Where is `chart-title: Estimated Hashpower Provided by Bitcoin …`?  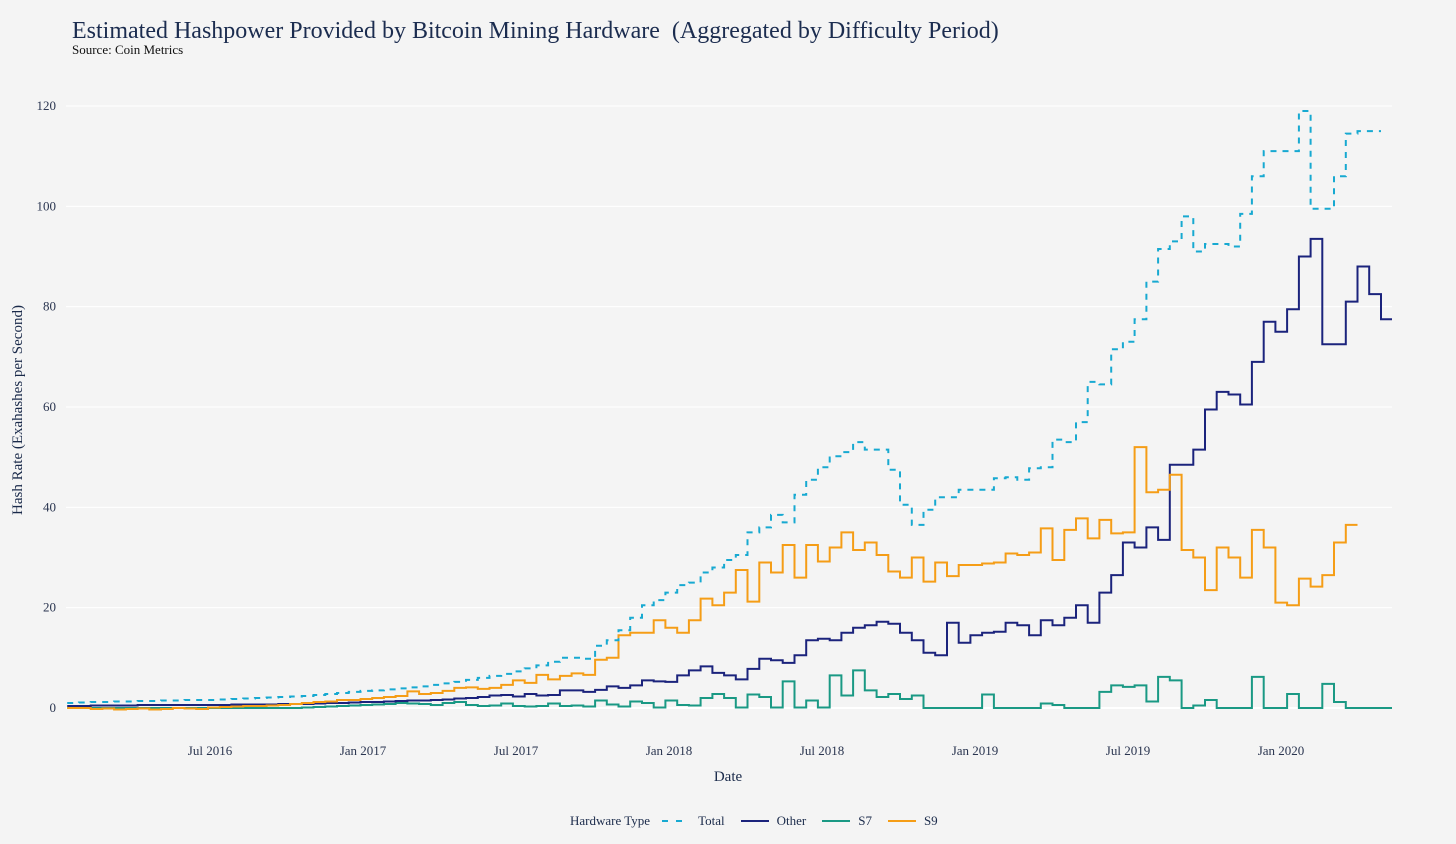
chart-title: Estimated Hashpower Provided by Bitcoin … is located at coordinates (535, 31).